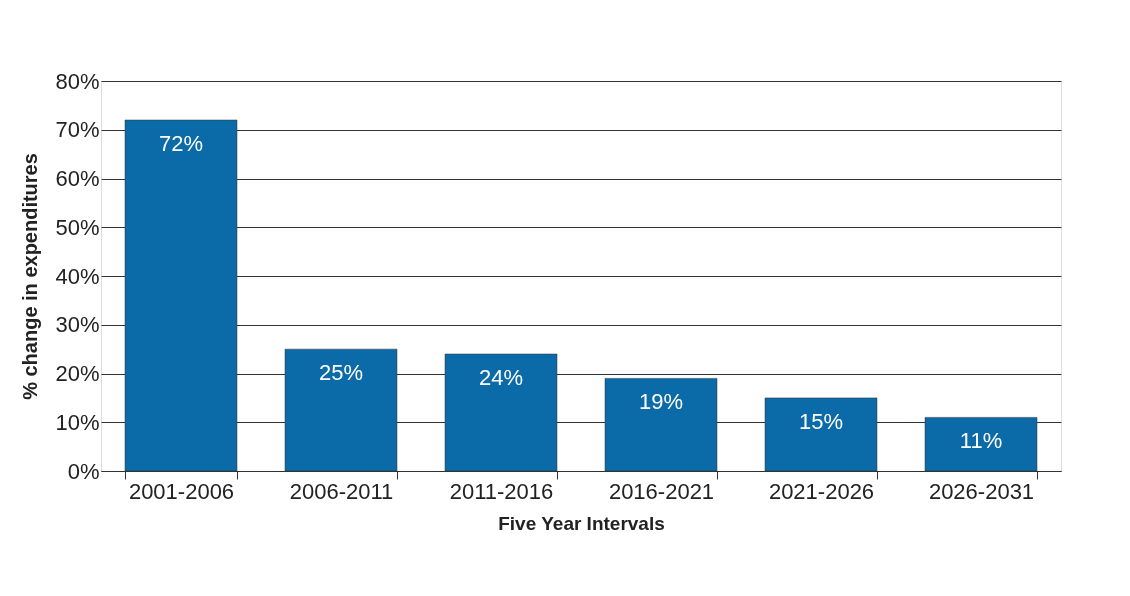 This screenshot has height=596, width=1130. What do you see at coordinates (77, 276) in the screenshot?
I see `y-tick-label: 40%` at bounding box center [77, 276].